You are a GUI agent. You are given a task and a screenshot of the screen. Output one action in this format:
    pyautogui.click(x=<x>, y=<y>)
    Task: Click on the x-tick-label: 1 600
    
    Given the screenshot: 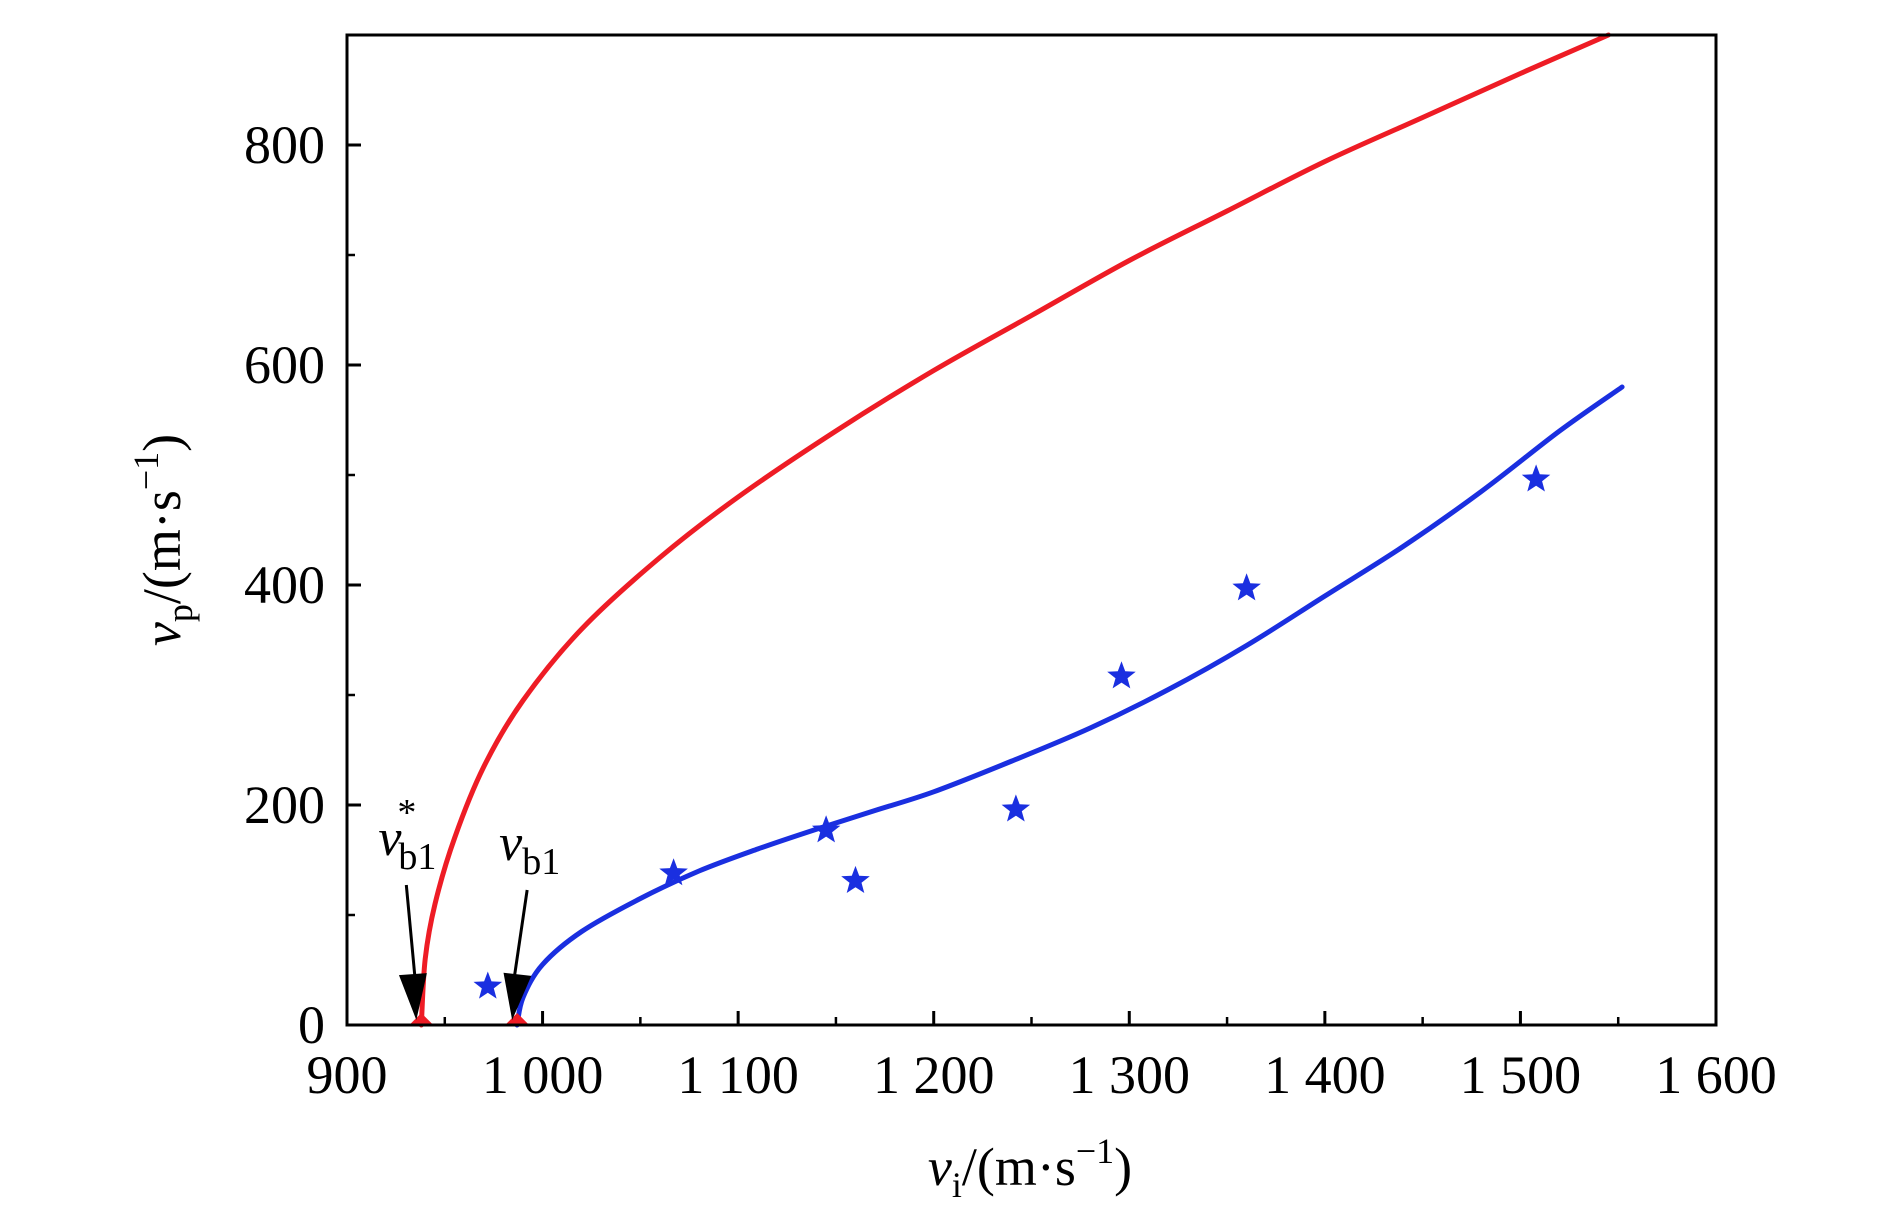 What is the action you would take?
    pyautogui.click(x=1716, y=1075)
    